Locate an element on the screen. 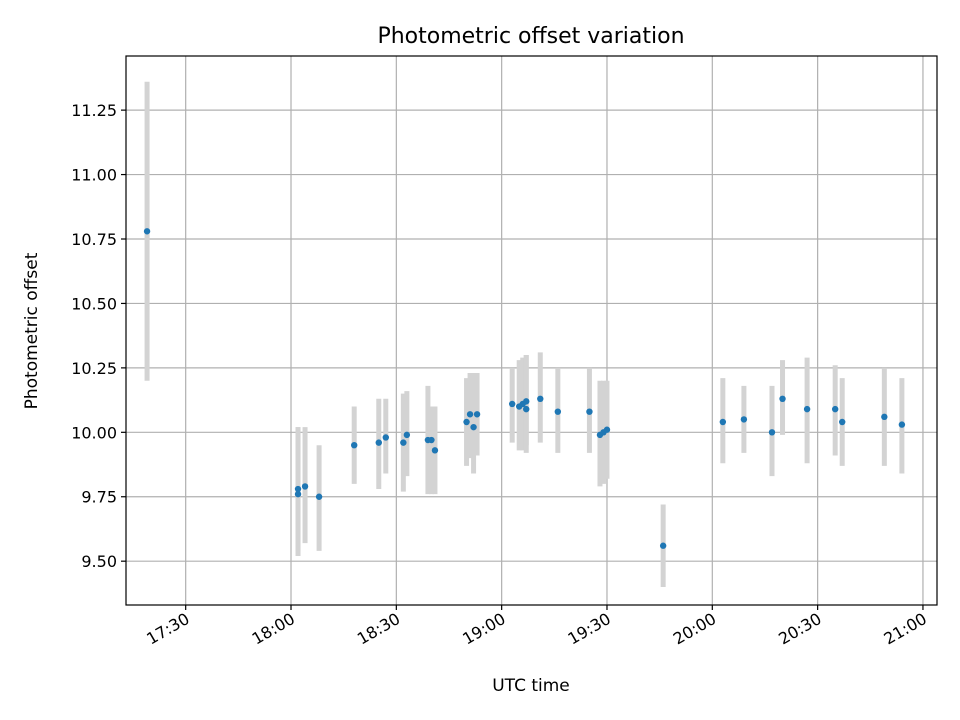 The height and width of the screenshot is (720, 960). y-tick-label: 9.75 is located at coordinates (99, 497).